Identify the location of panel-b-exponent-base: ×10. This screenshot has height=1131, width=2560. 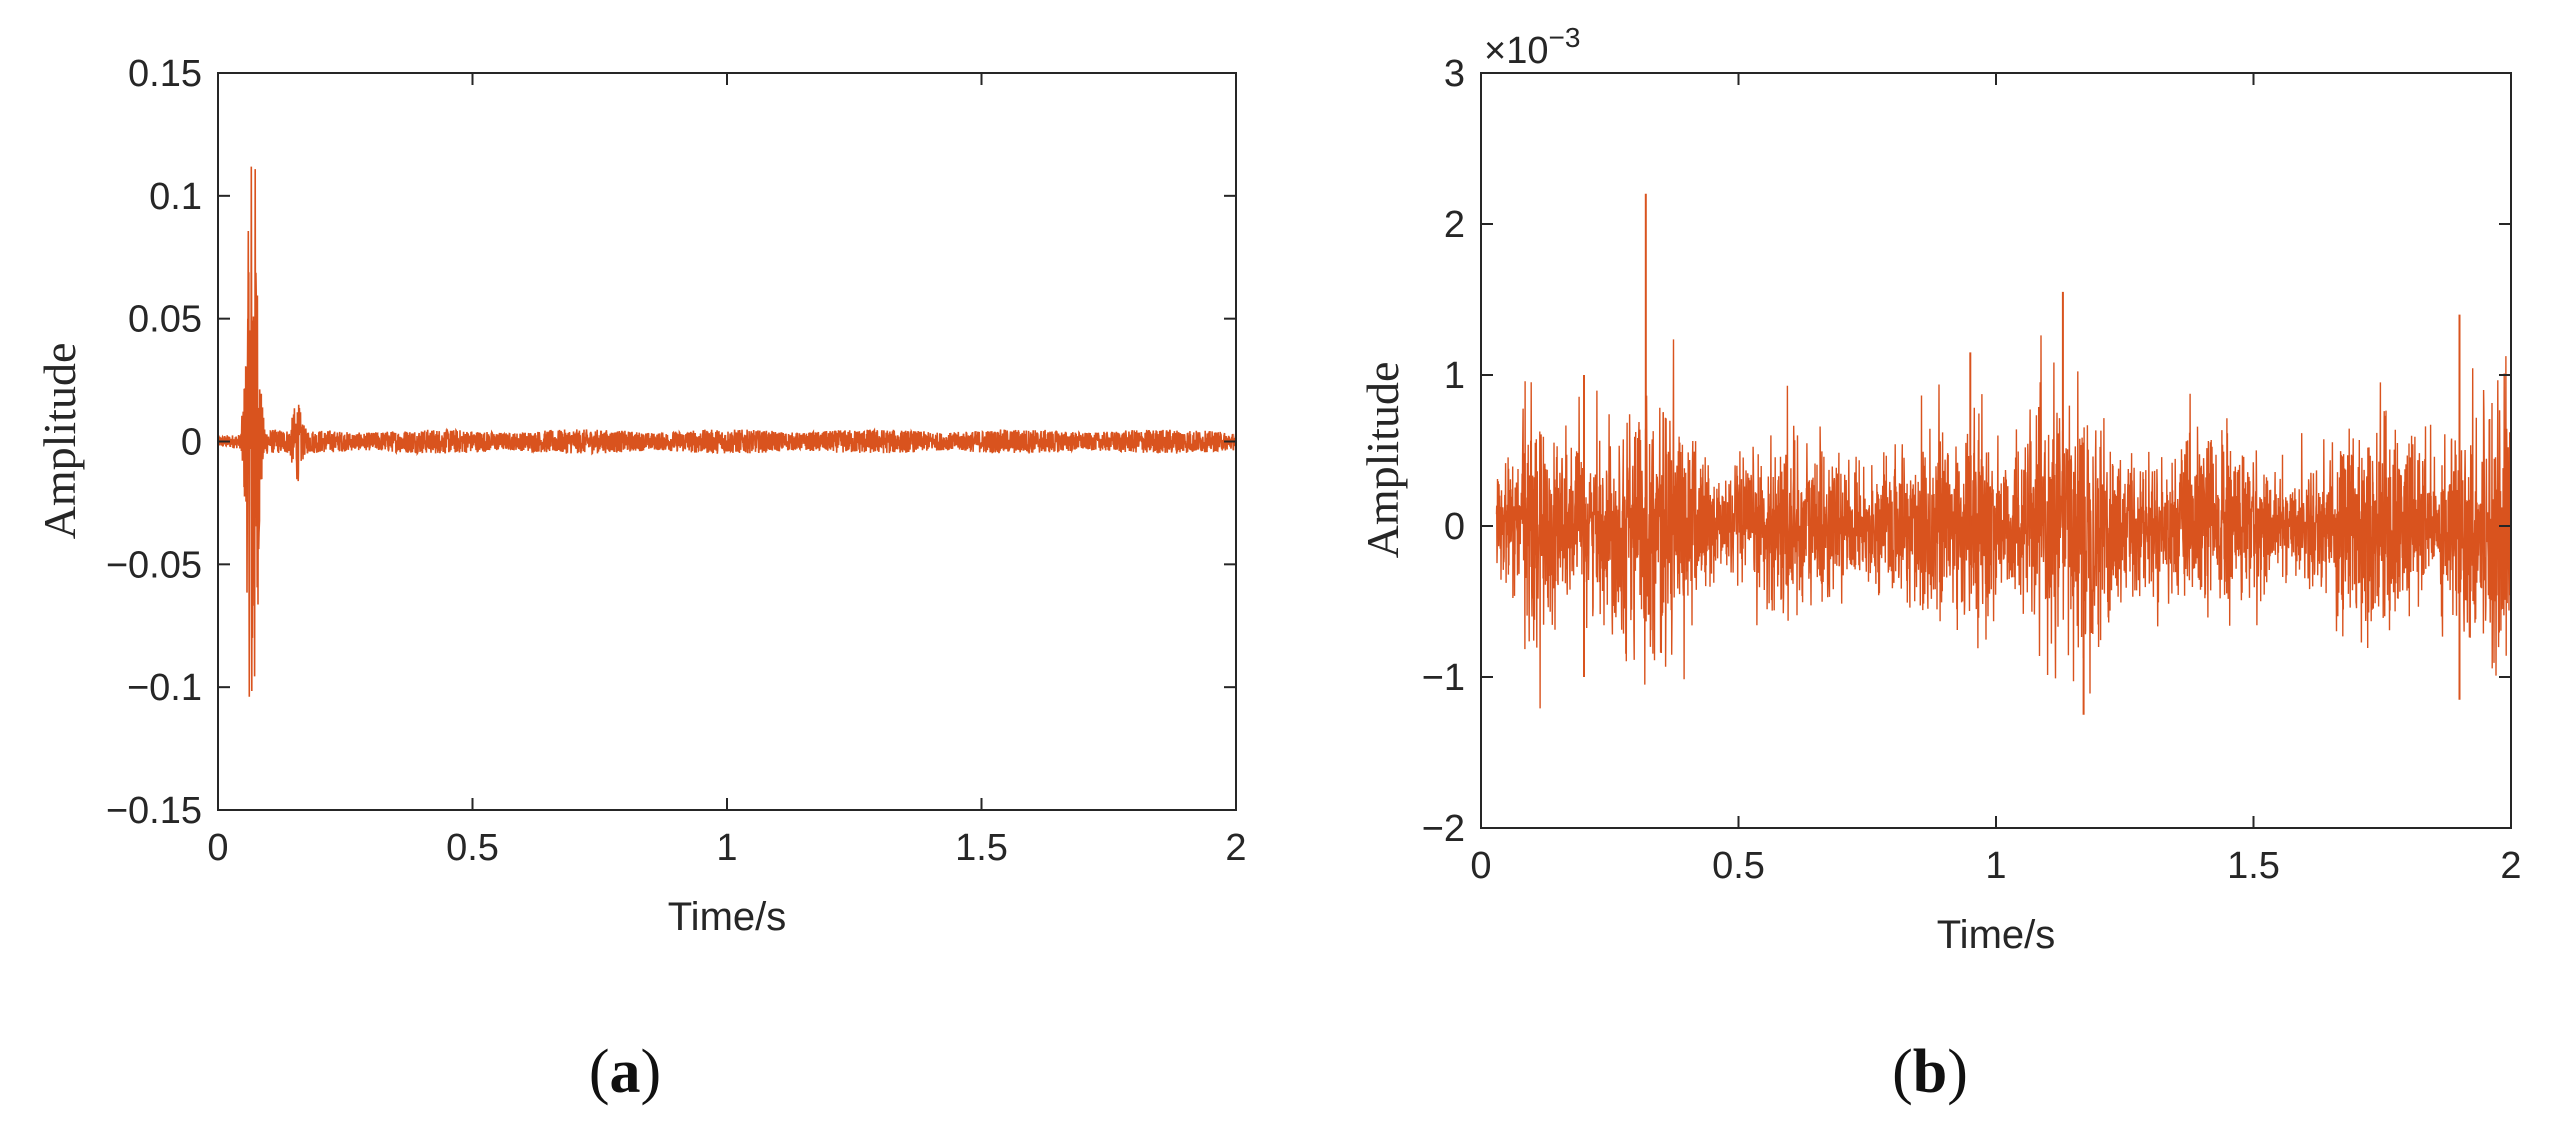
(1516, 51).